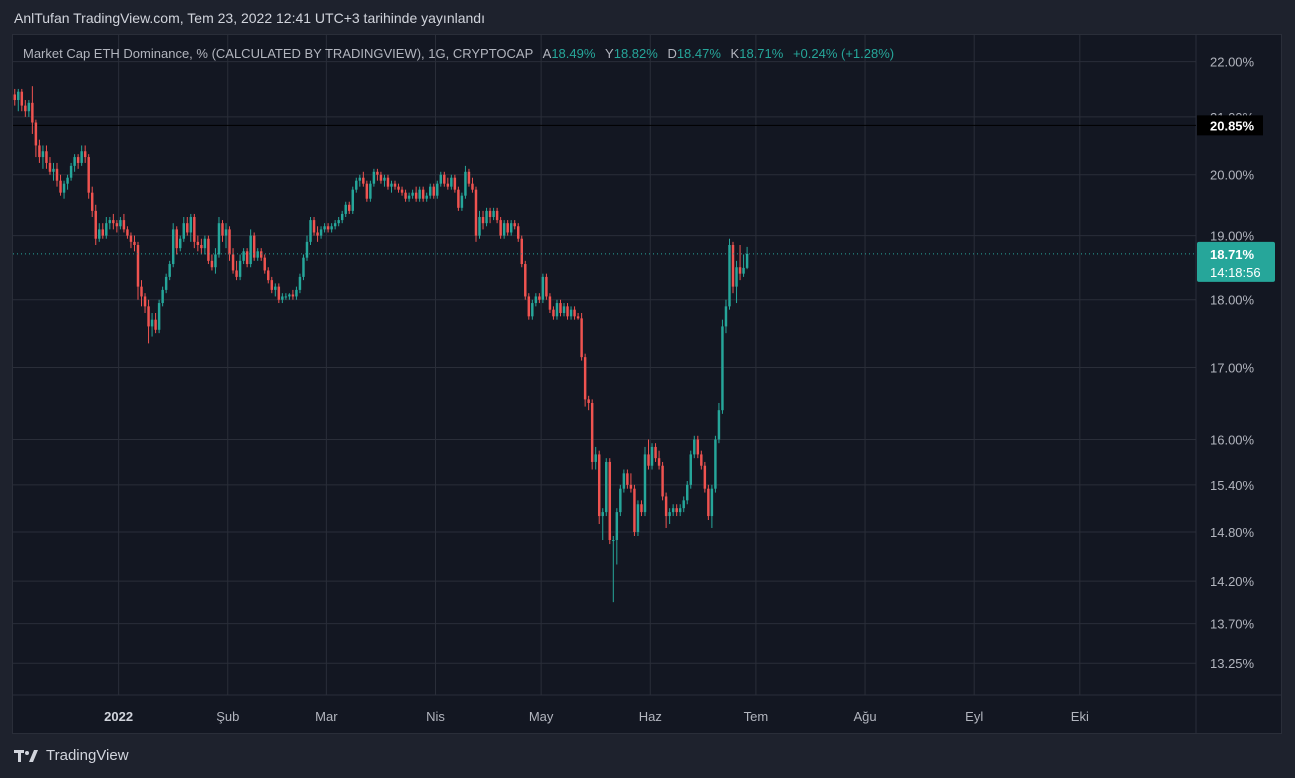 The width and height of the screenshot is (1295, 778). What do you see at coordinates (71, 755) in the screenshot?
I see `tradingview-brand: TradingView` at bounding box center [71, 755].